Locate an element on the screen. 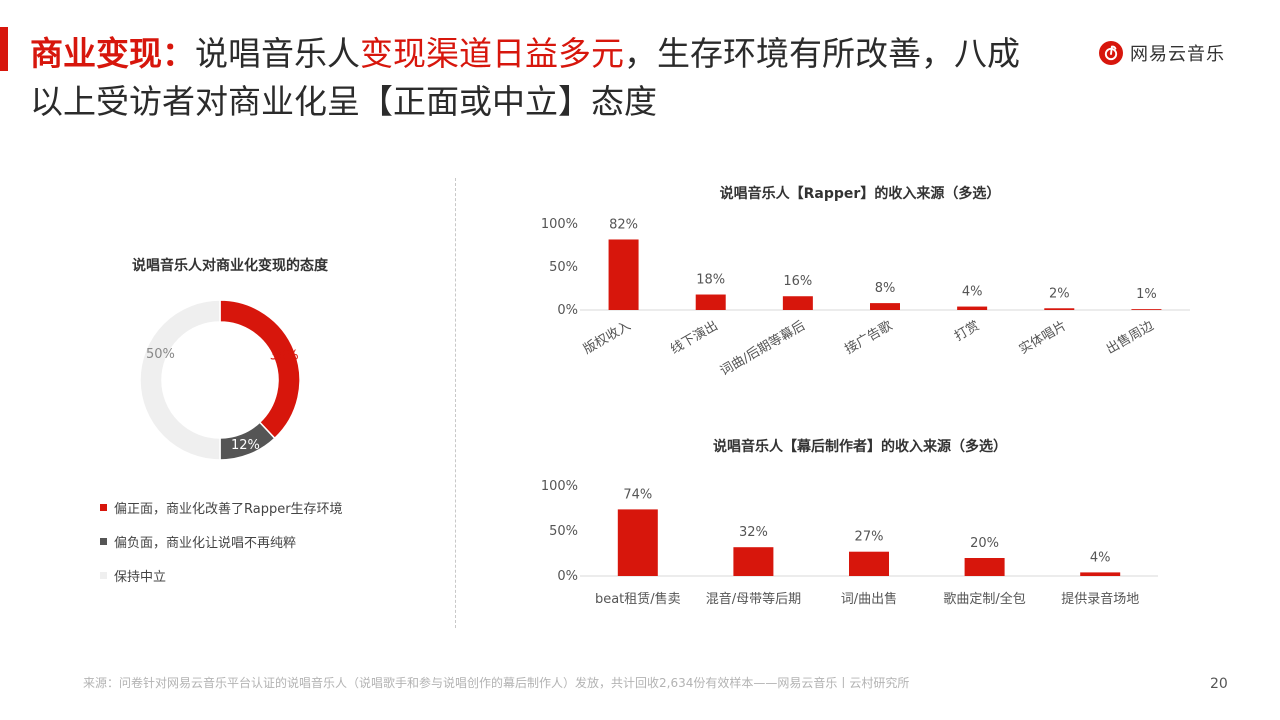 The image size is (1280, 720). section-divider is located at coordinates (455, 403).